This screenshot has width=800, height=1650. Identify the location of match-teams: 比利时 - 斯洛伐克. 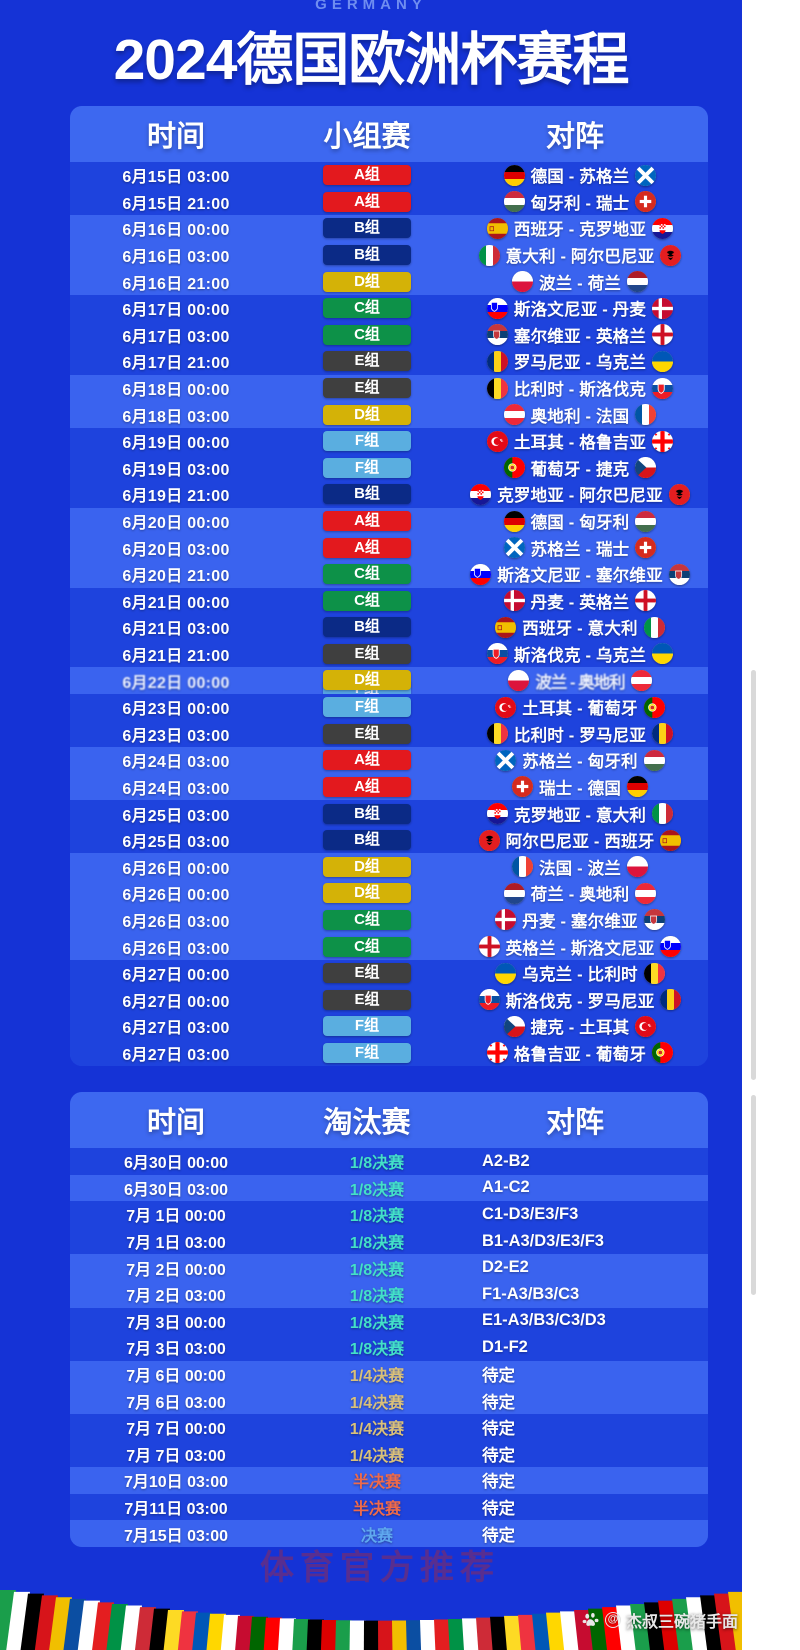
(580, 390).